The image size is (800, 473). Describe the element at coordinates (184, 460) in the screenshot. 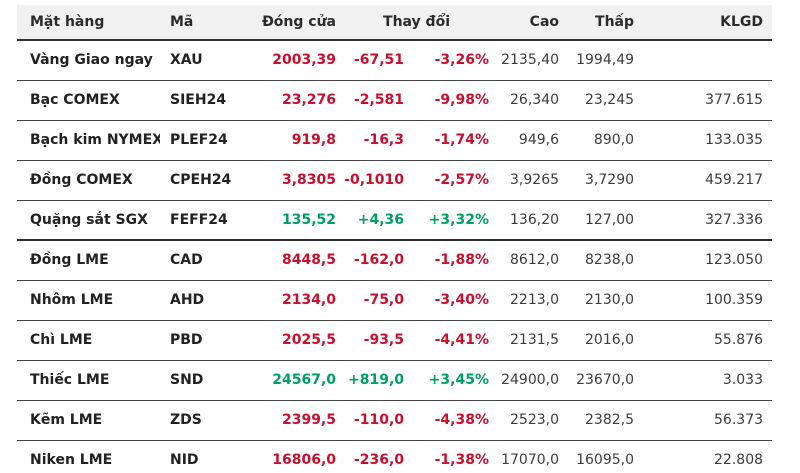

I see `commodity-code-cell: NID` at that location.